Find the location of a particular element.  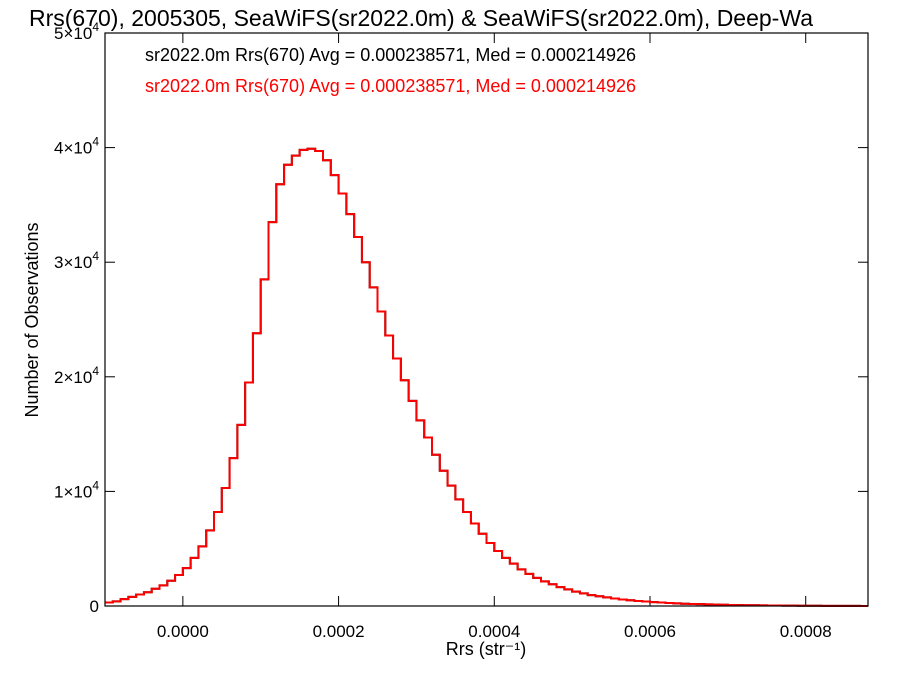

x-tick-label: 0.0004 is located at coordinates (494, 631).